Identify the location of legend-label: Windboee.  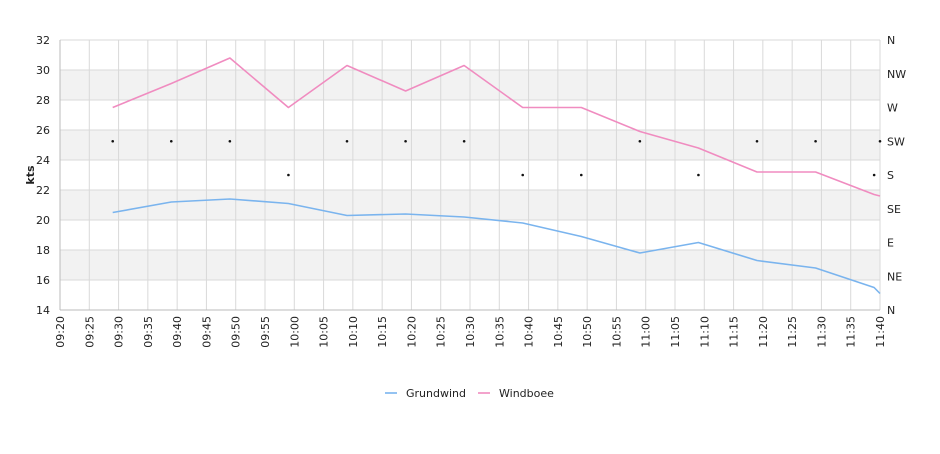
(526, 393).